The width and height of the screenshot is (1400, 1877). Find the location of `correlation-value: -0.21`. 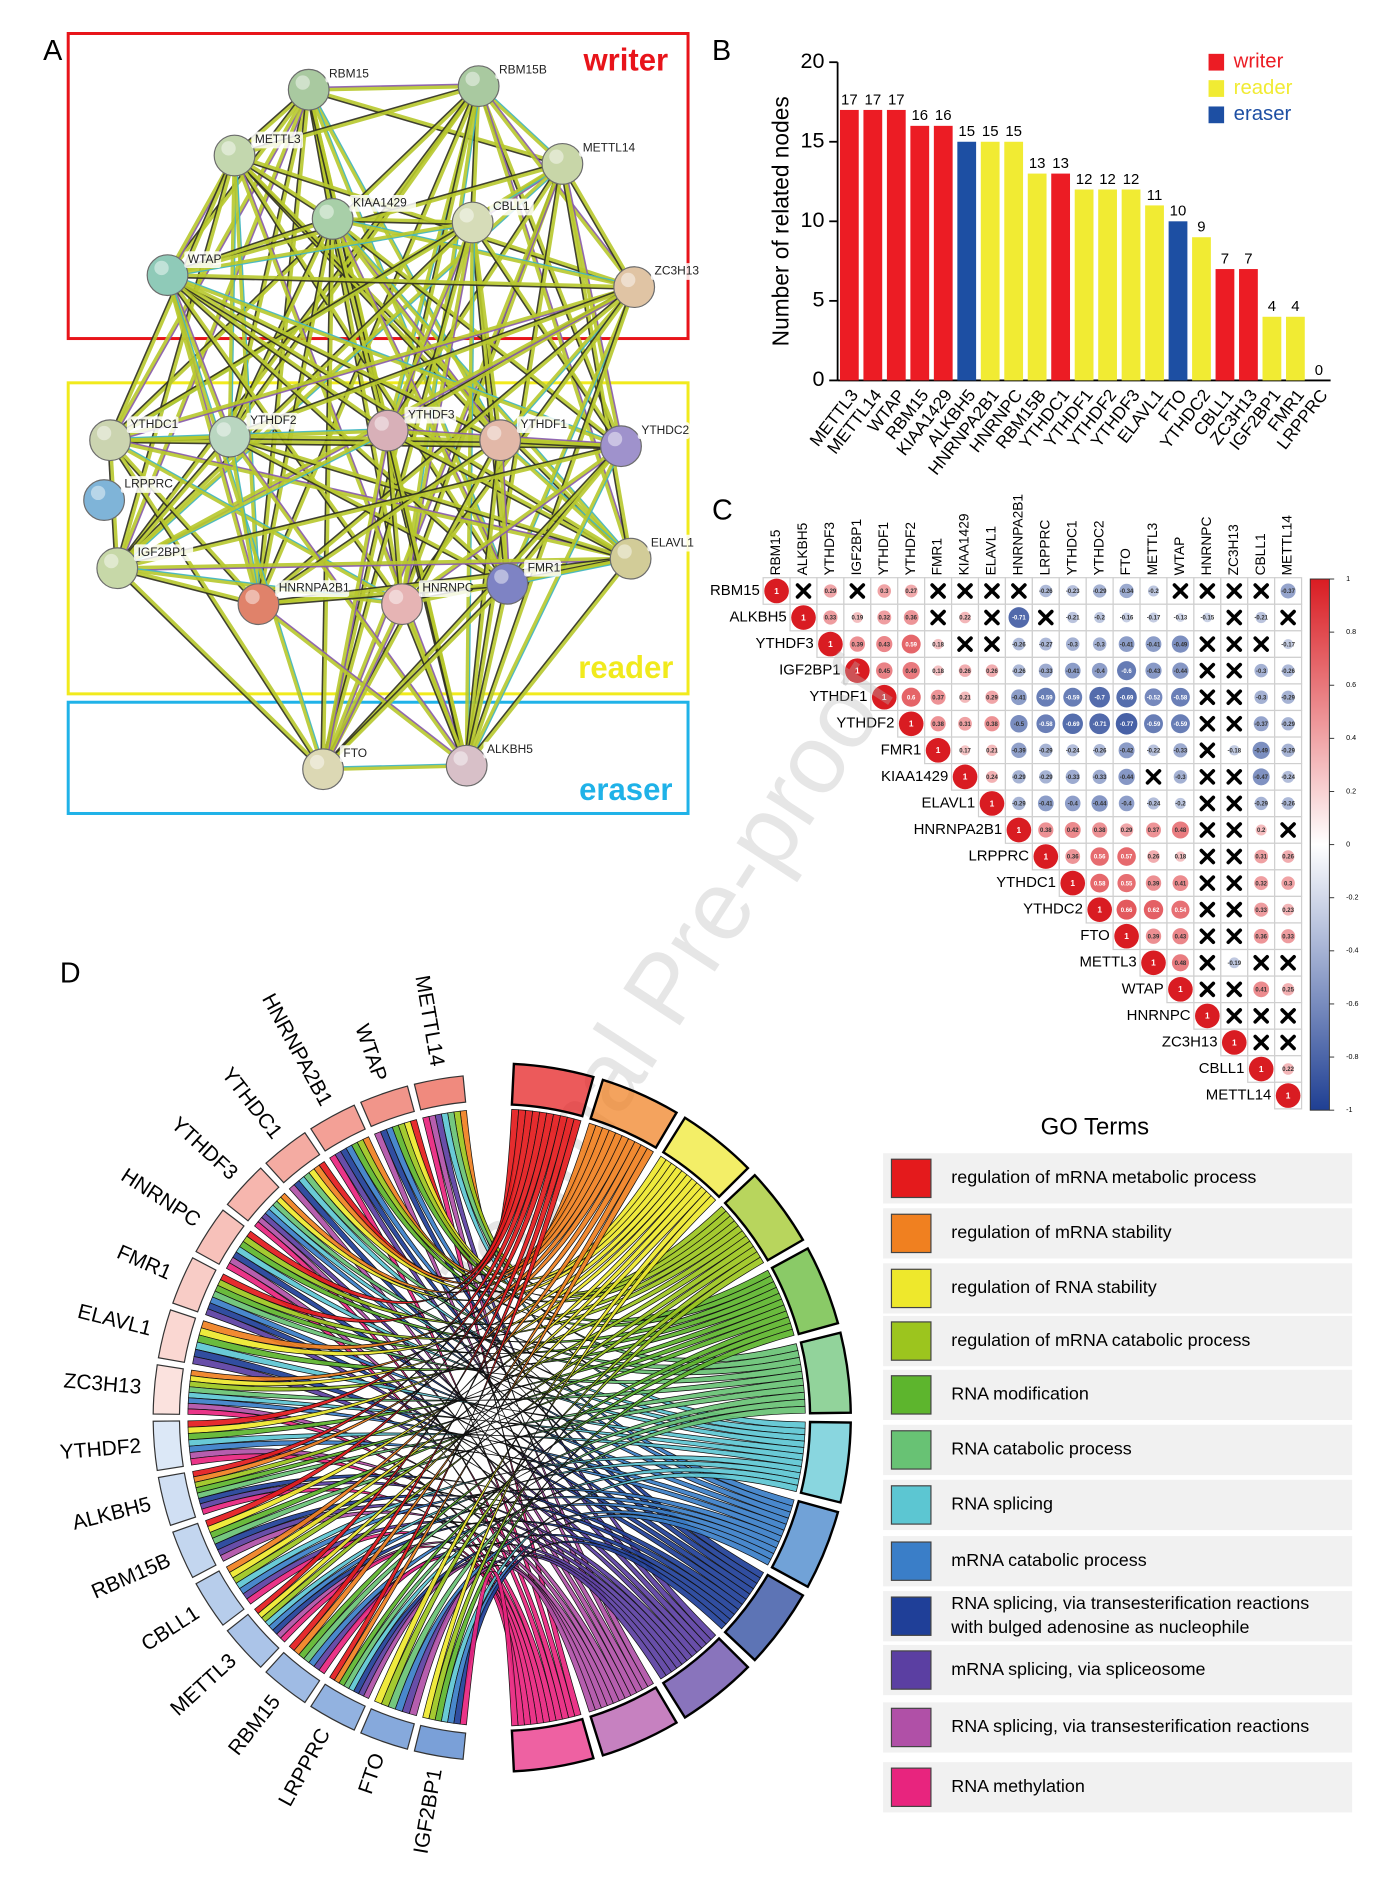

correlation-value: -0.21 is located at coordinates (1073, 619).